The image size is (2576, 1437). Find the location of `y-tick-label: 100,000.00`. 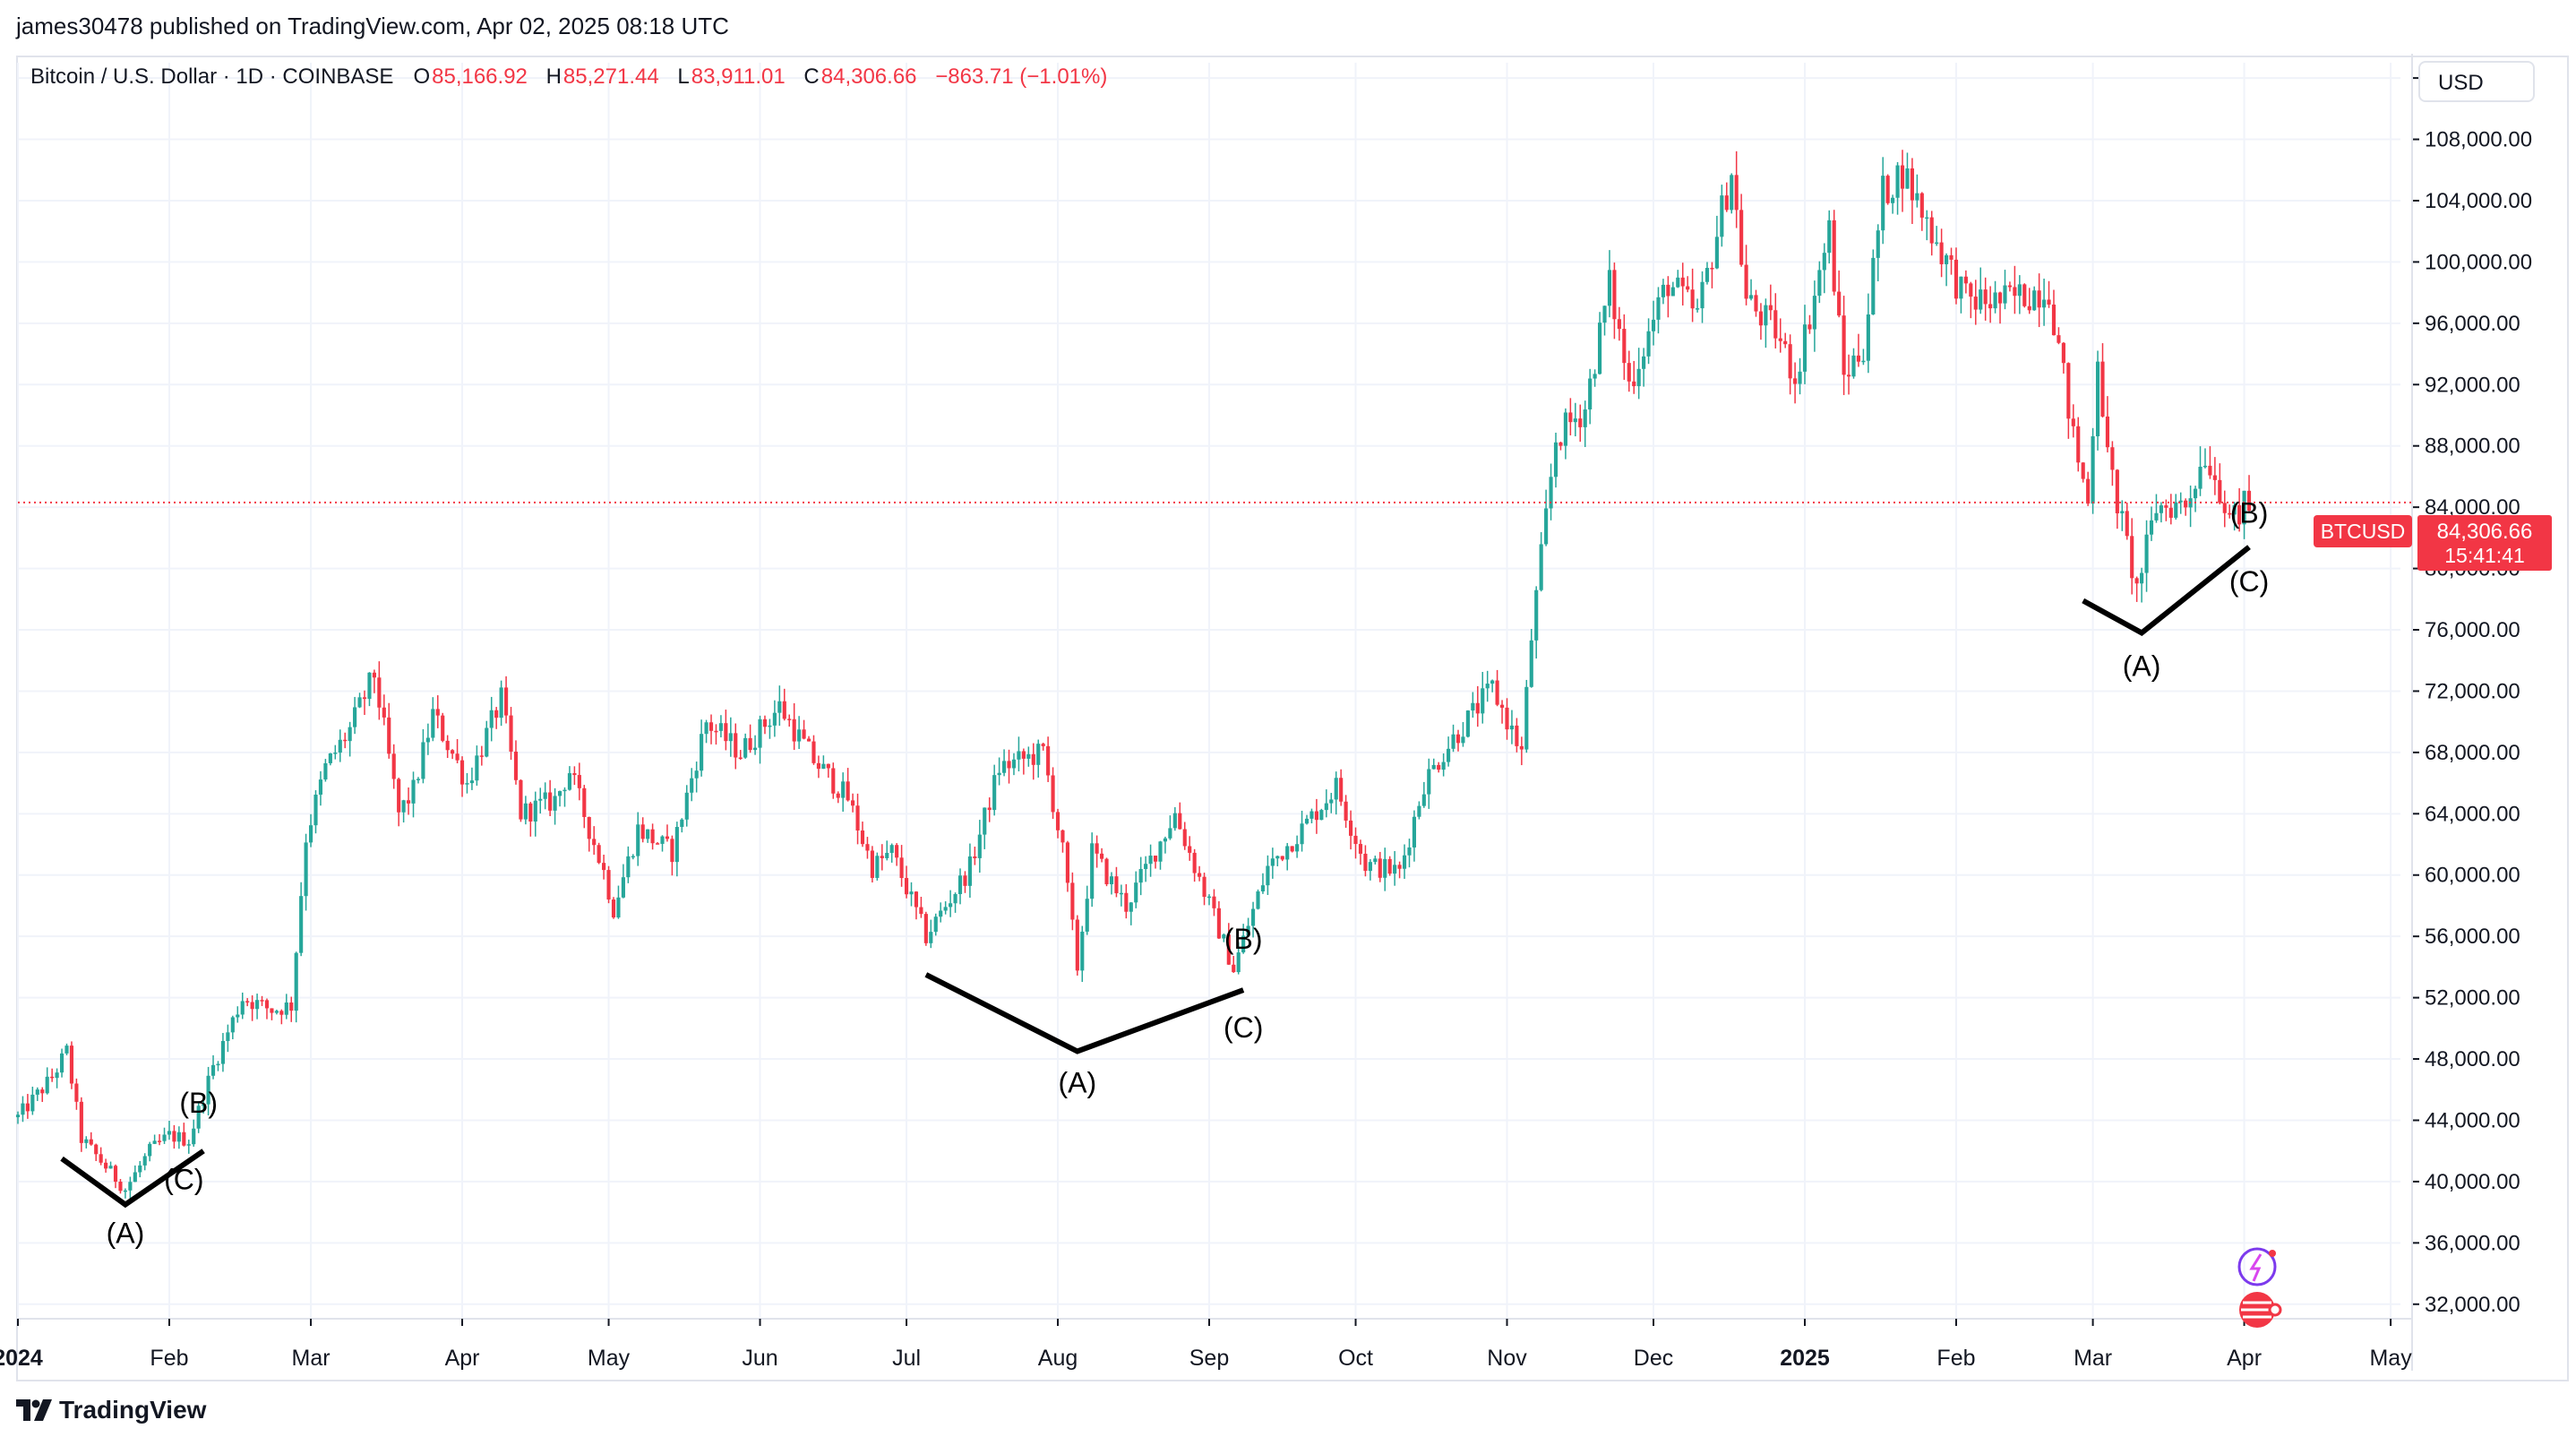

y-tick-label: 100,000.00 is located at coordinates (2478, 262).